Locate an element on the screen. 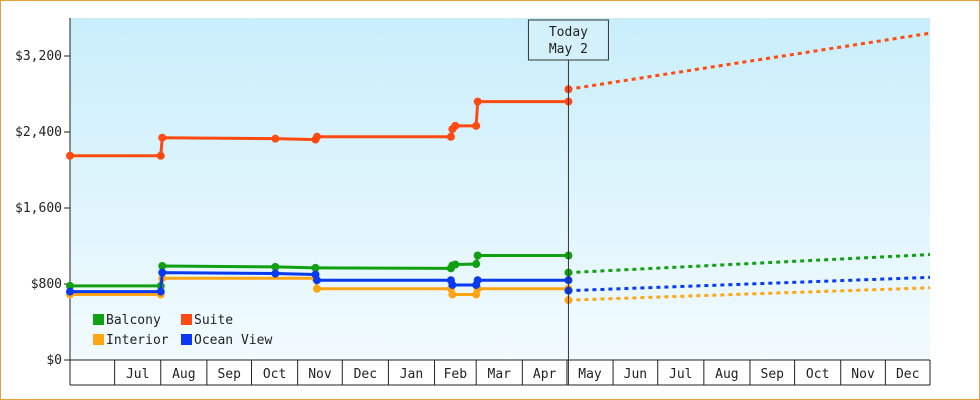 The width and height of the screenshot is (980, 400). y-tick-label: $3,200 is located at coordinates (38, 56).